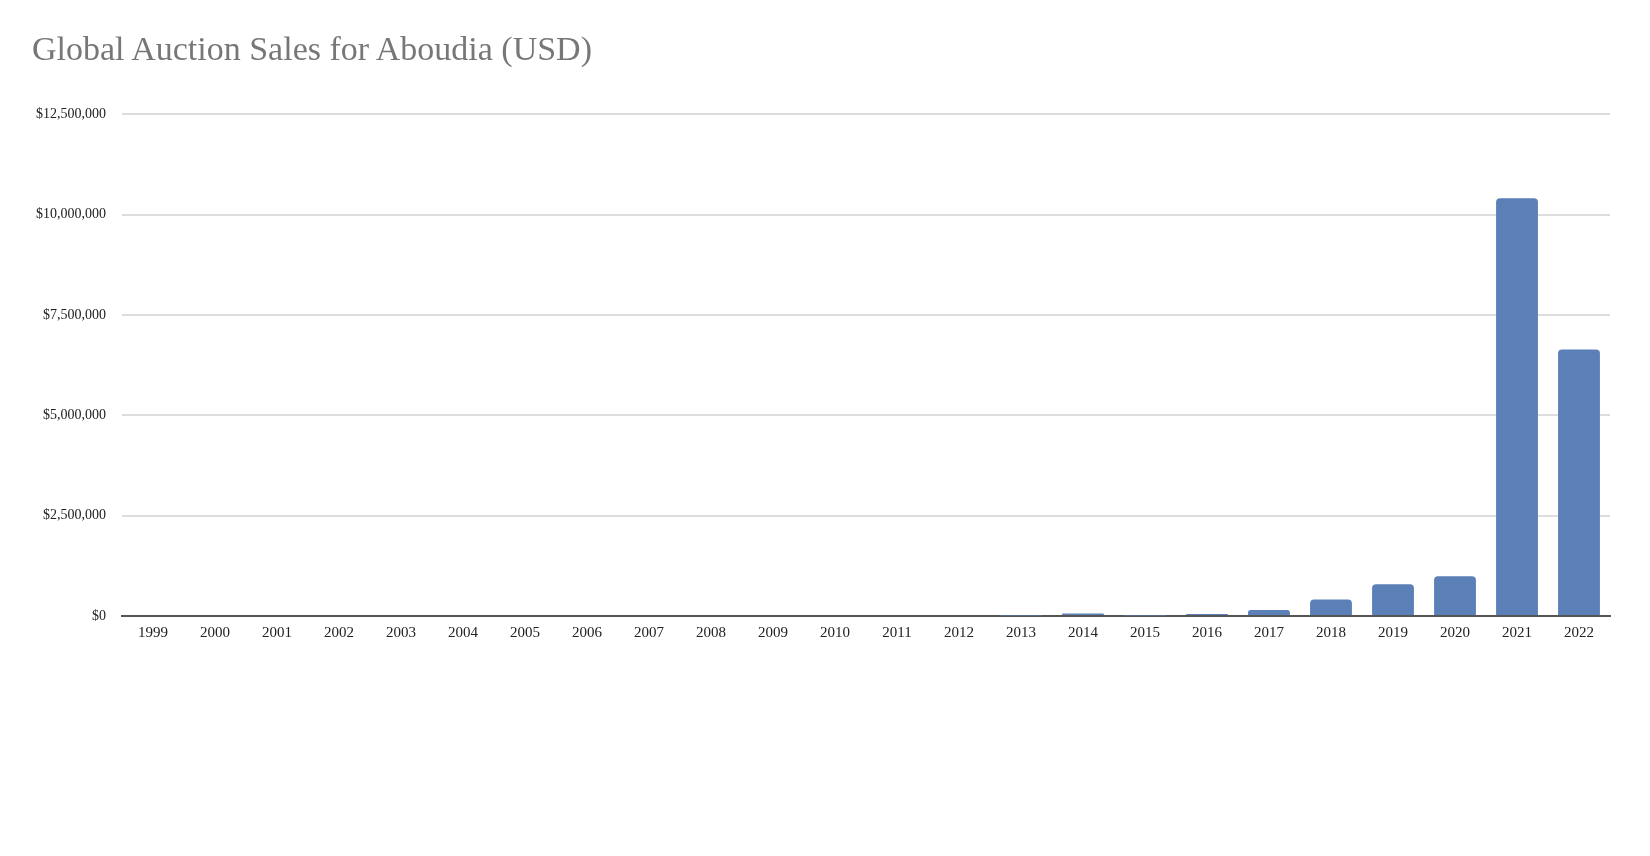 The image size is (1650, 856). What do you see at coordinates (1393, 631) in the screenshot?
I see `x-tick-label: 2019` at bounding box center [1393, 631].